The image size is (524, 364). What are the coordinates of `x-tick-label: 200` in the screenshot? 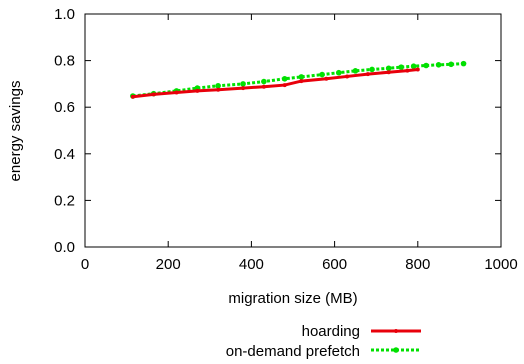 It's located at (168, 264).